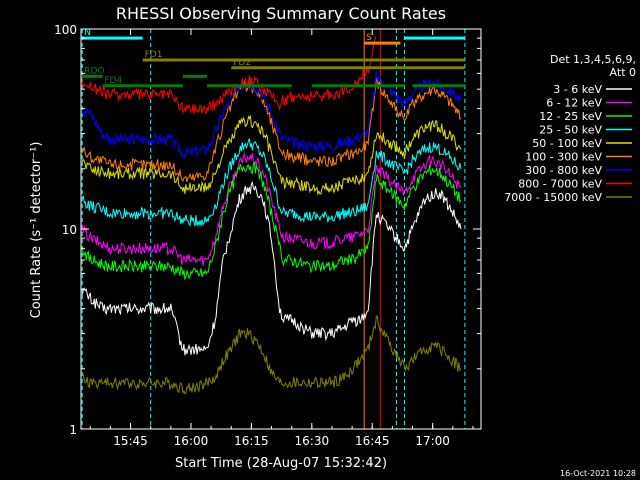  I want to click on legend-label: 800 - 7000 keV, so click(560, 184).